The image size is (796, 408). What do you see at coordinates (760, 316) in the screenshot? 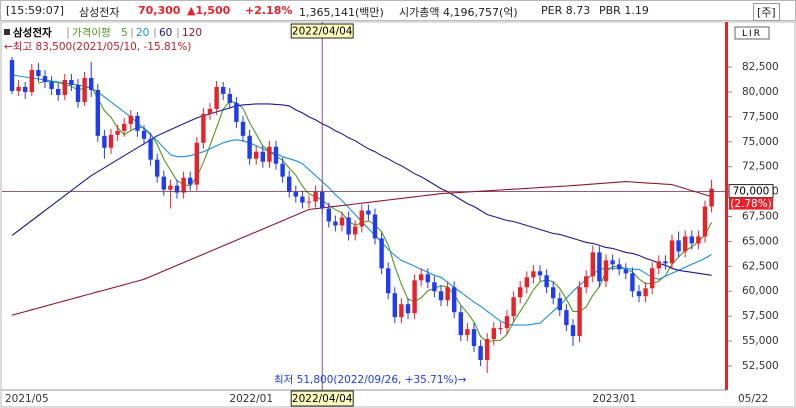
I see `y-tick-label: 57,500` at bounding box center [760, 316].